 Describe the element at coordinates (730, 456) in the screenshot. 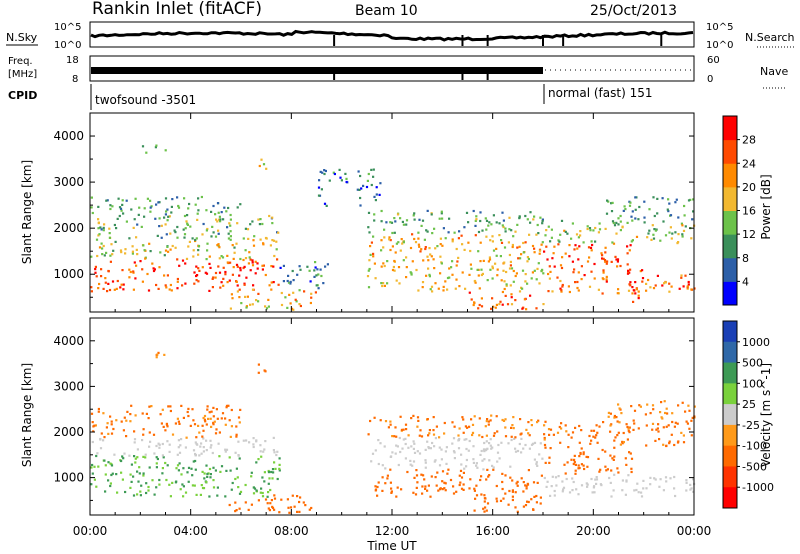

I see `colorbar-swatch` at that location.